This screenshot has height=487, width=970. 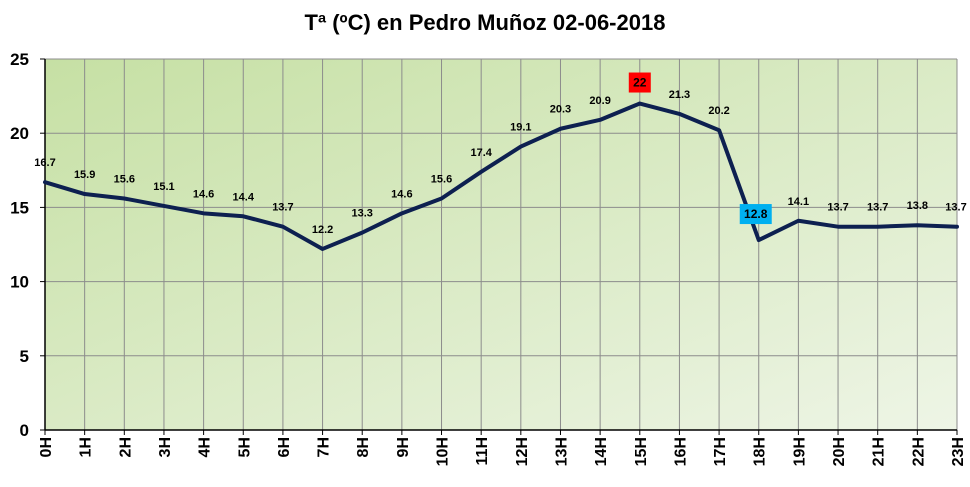 What do you see at coordinates (560, 110) in the screenshot?
I see `data-label: 20.3` at bounding box center [560, 110].